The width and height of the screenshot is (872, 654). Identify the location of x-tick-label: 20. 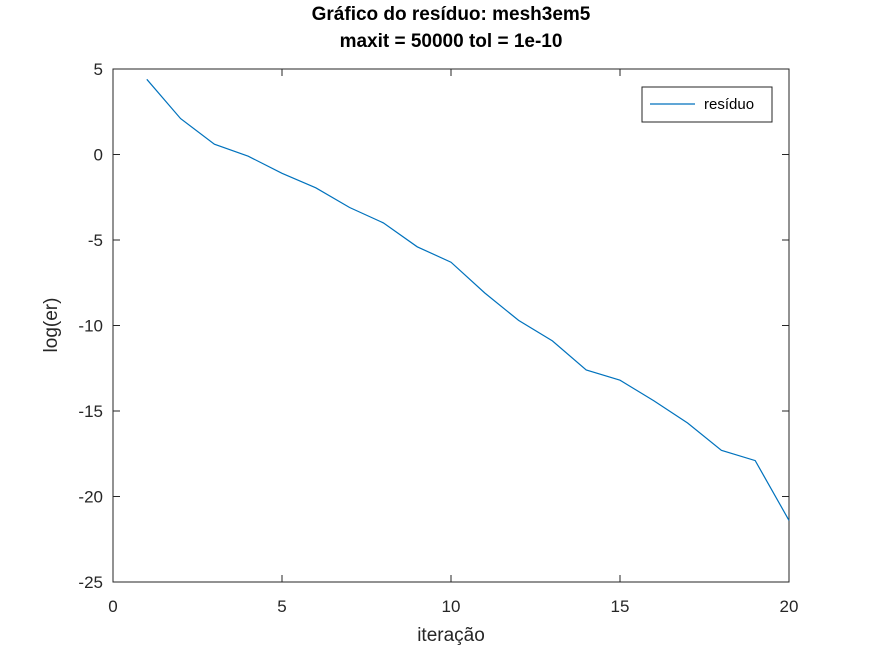
(789, 606).